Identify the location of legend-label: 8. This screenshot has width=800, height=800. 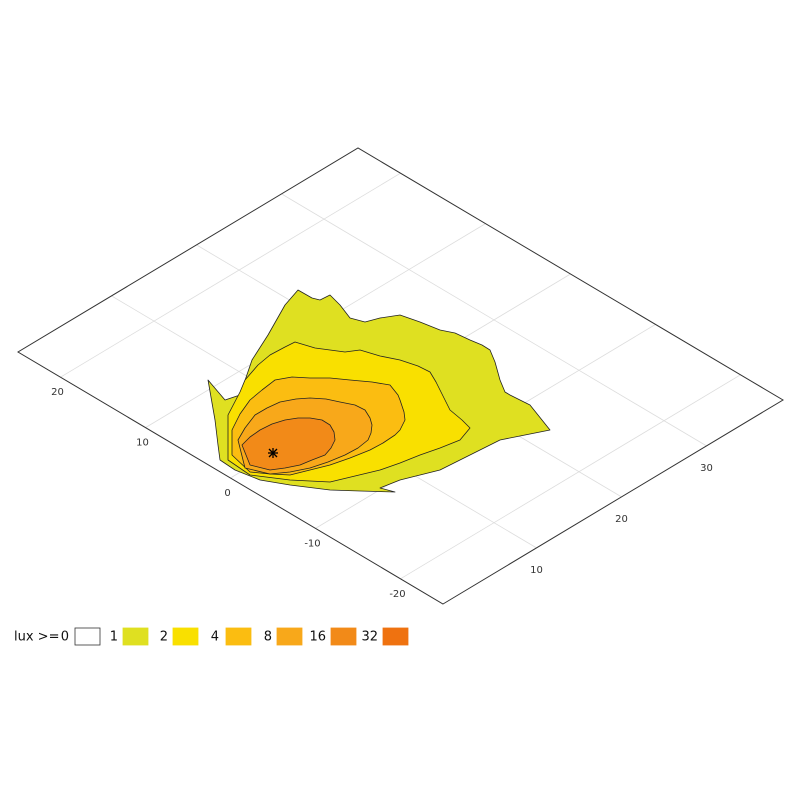
(268, 637).